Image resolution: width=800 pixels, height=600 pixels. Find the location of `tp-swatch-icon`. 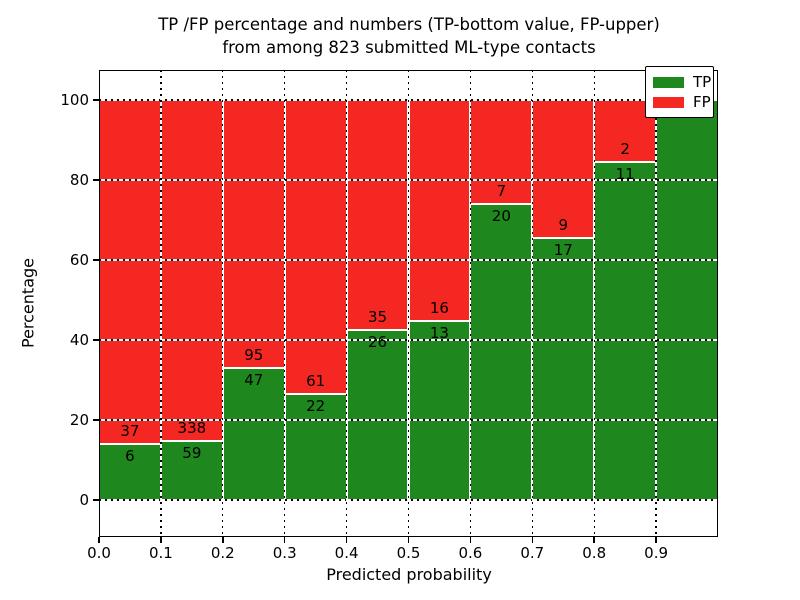

tp-swatch-icon is located at coordinates (668, 82).